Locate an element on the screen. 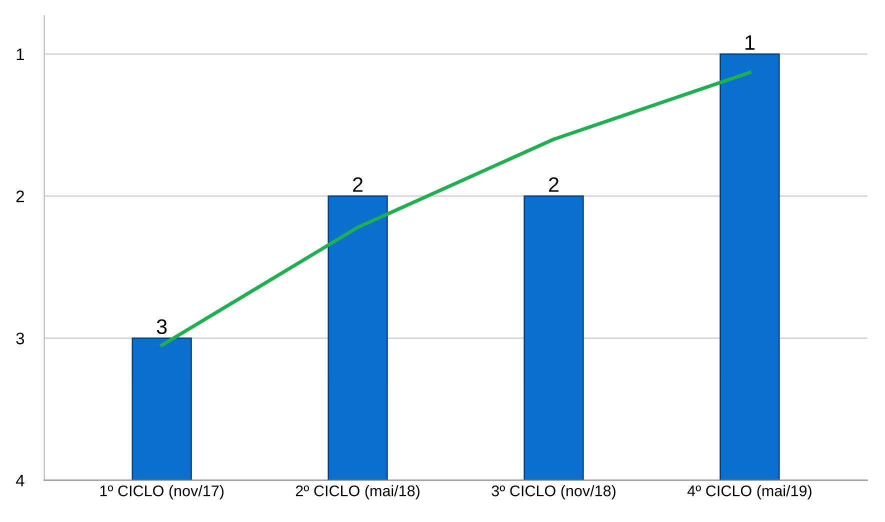 This screenshot has height=522, width=885. y-tick-label: 3 is located at coordinates (20, 338).